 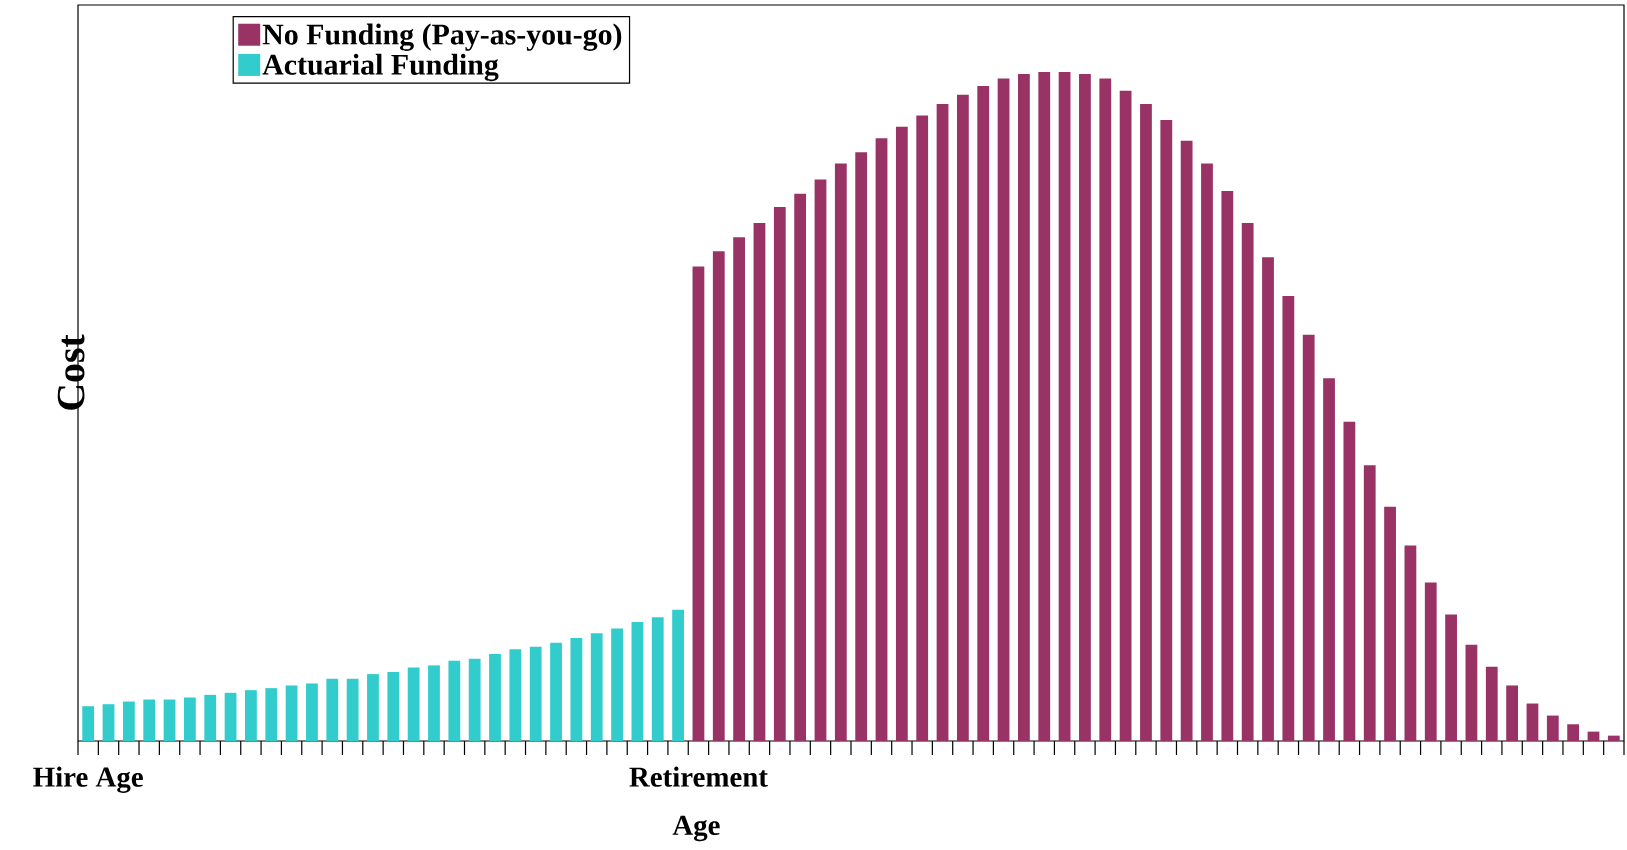 What do you see at coordinates (696, 828) in the screenshot?
I see `x-axis-title: Age` at bounding box center [696, 828].